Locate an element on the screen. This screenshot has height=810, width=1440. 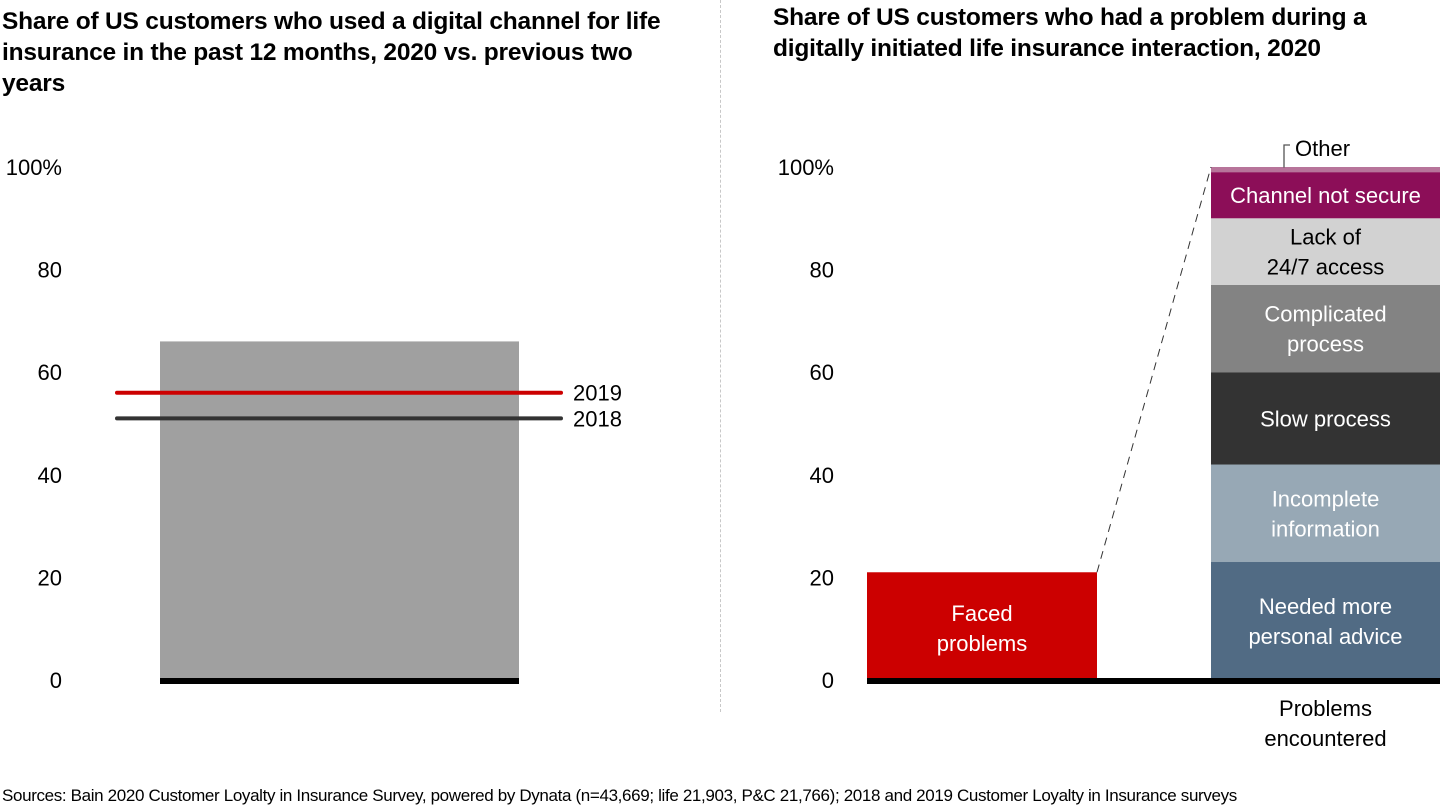
segment-channel-not-secure is located at coordinates (1325, 195).